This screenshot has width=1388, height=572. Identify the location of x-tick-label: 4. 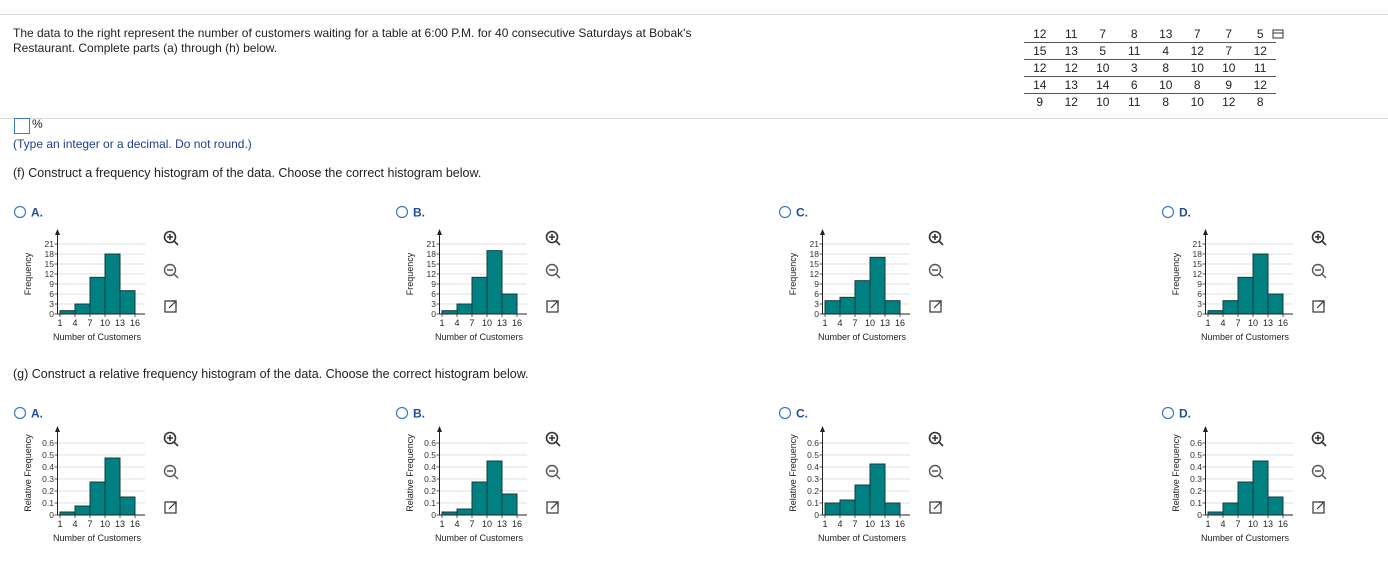
(456, 524).